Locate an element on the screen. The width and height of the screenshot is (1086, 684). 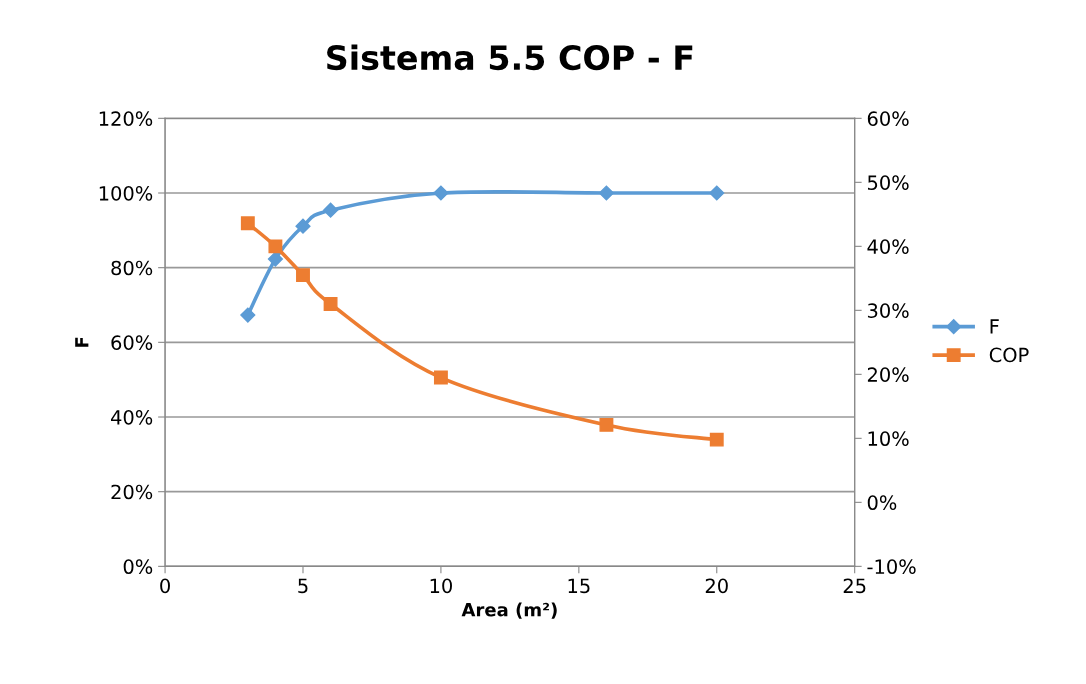
y2-tick-label: 30% is located at coordinates (888, 310).